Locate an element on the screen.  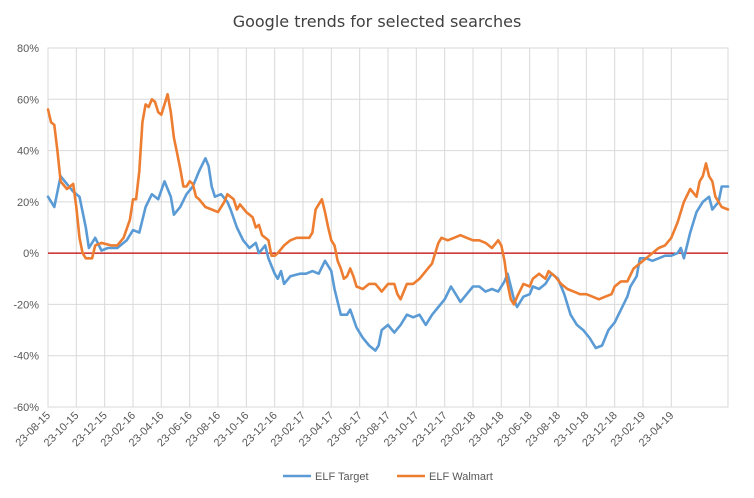
chart-title: Google trends for selected searches is located at coordinates (377, 21).